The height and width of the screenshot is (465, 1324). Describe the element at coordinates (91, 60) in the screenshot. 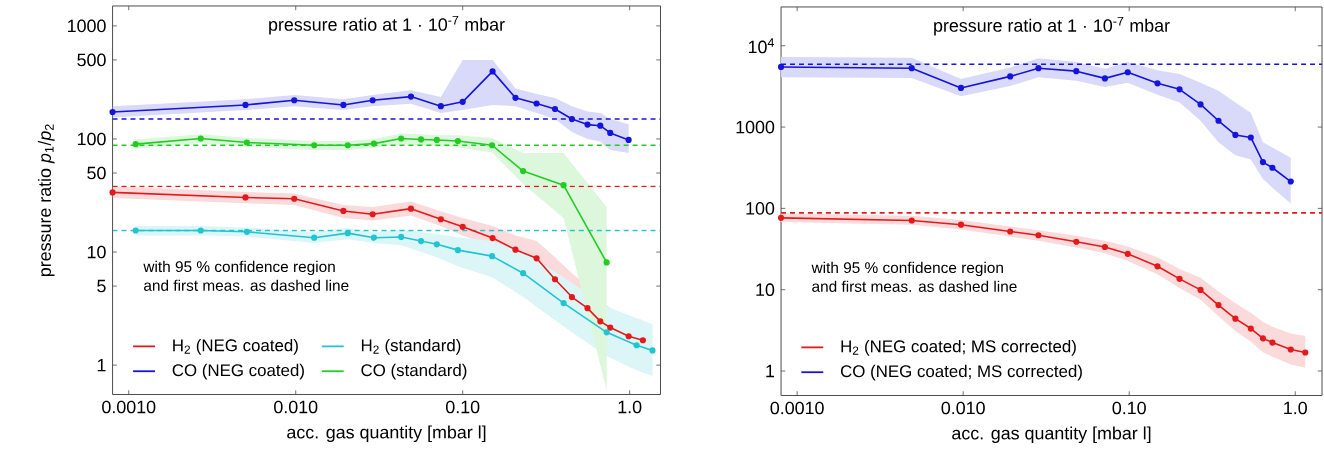

I see `y-tick-label: 500` at that location.